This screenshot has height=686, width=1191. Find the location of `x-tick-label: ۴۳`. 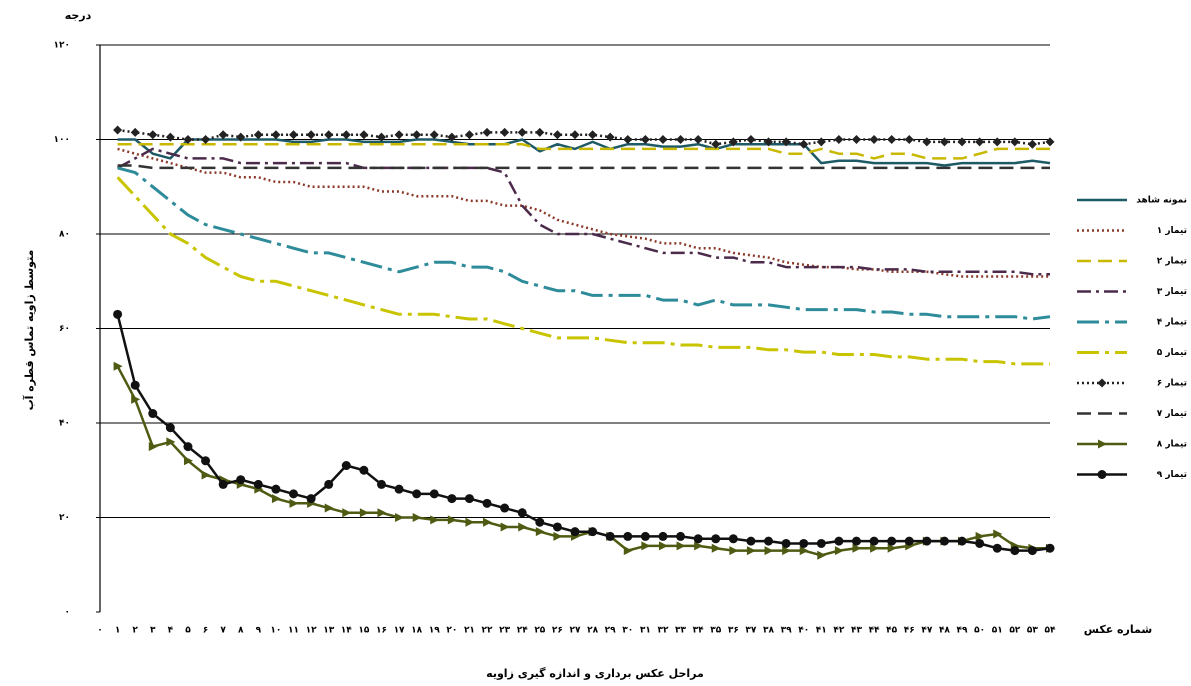

x-tick-label: ۴۳ is located at coordinates (856, 631).